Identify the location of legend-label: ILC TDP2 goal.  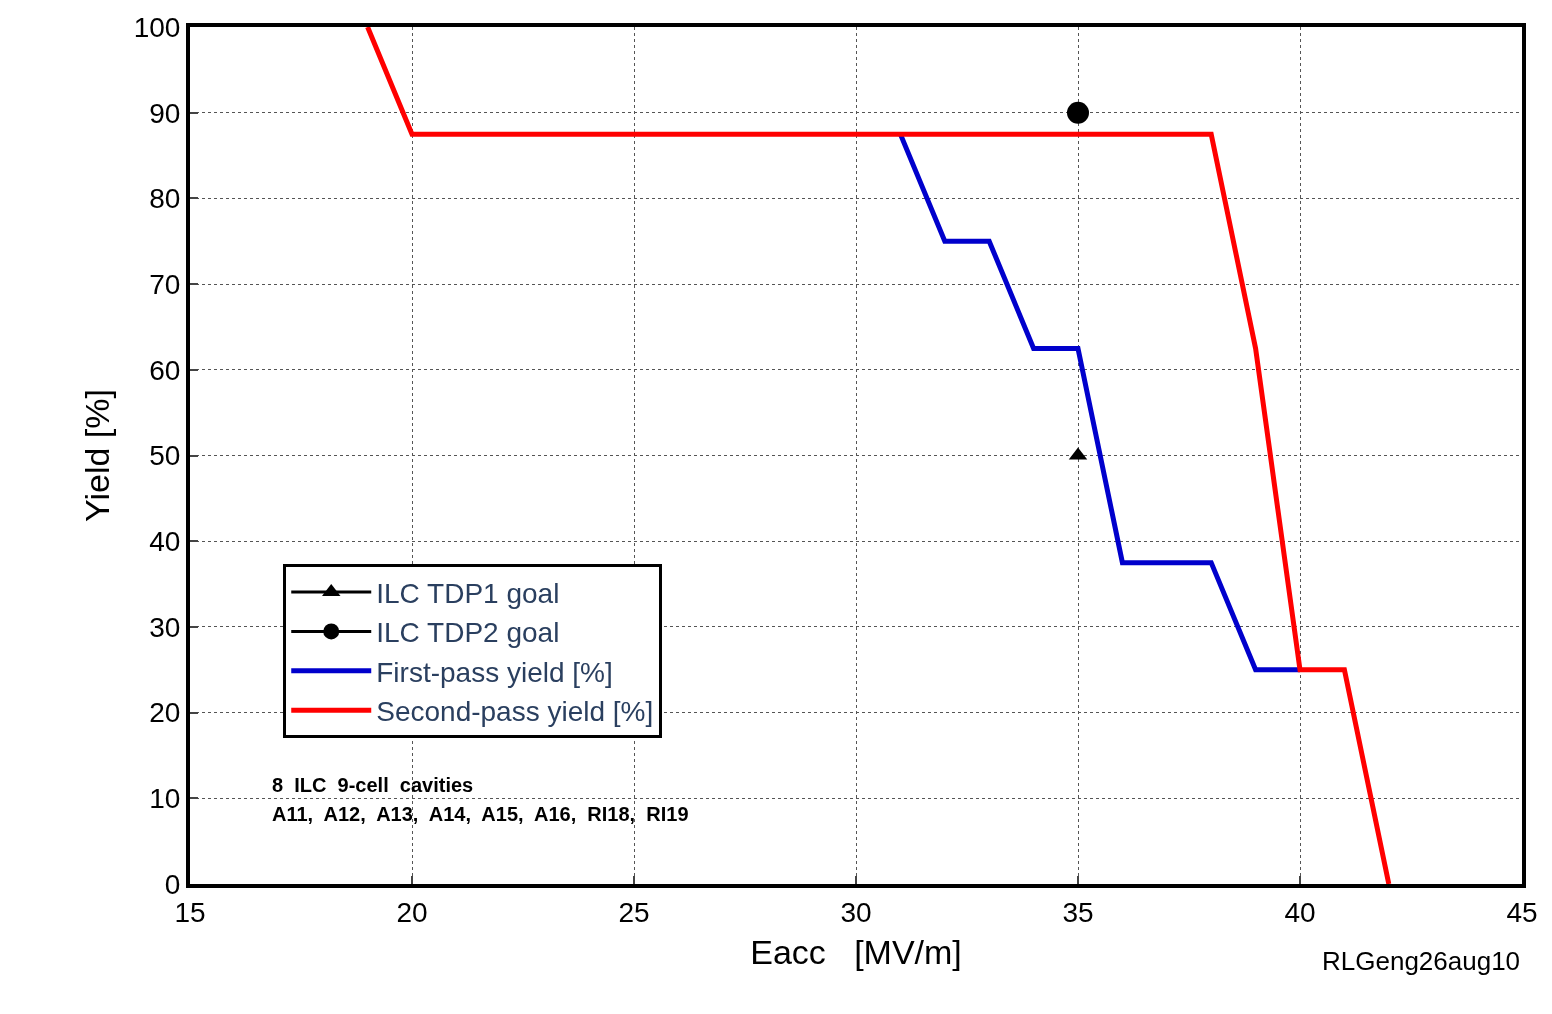
(468, 633).